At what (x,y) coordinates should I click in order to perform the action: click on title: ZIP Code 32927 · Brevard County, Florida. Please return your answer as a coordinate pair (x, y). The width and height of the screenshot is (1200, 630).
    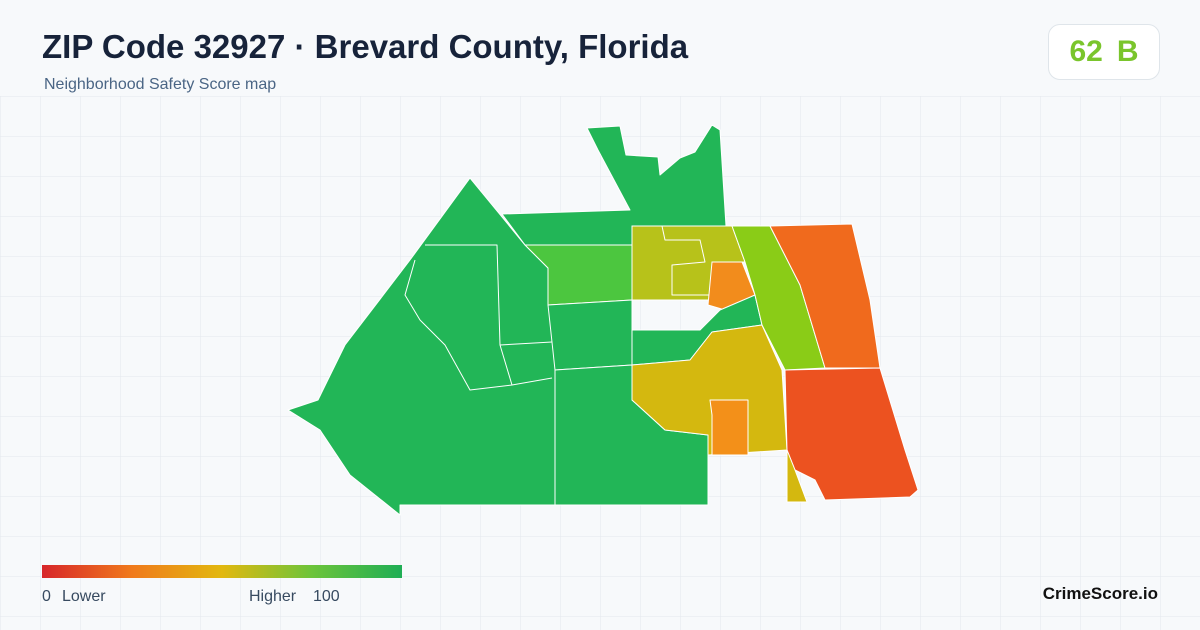
    Looking at the image, I should click on (365, 46).